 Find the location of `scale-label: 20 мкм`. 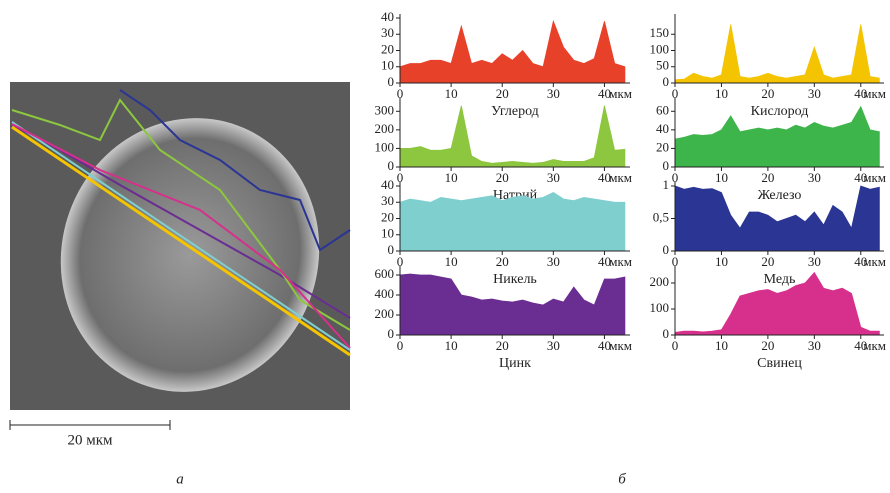

scale-label: 20 мкм is located at coordinates (90, 440).